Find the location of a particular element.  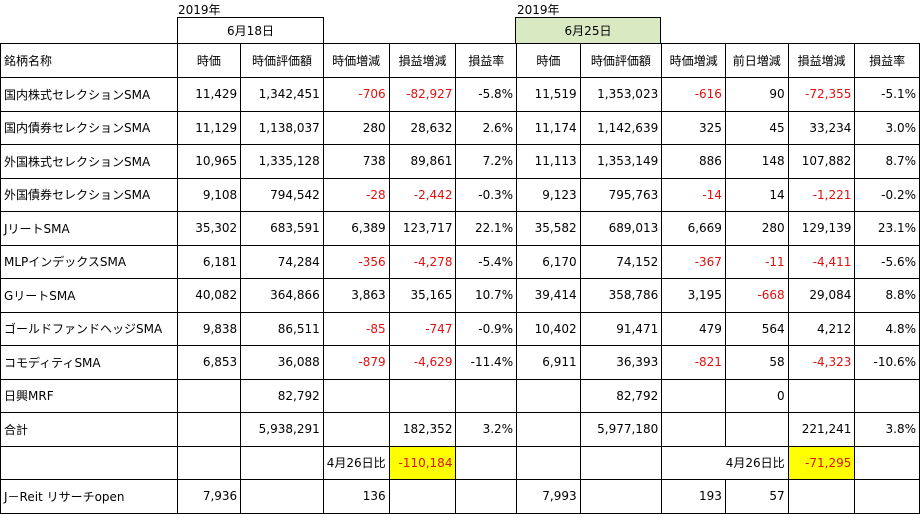

value-cell: 738 is located at coordinates (356, 161).